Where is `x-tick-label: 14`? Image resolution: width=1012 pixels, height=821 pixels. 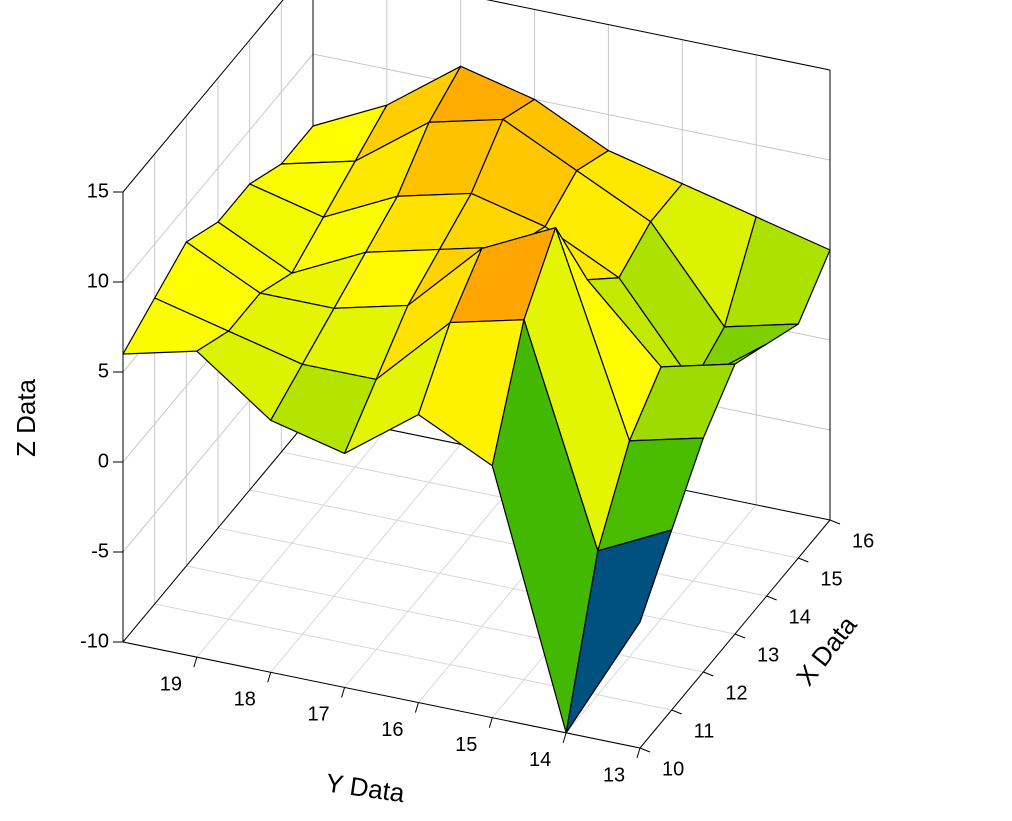 x-tick-label: 14 is located at coordinates (800, 617).